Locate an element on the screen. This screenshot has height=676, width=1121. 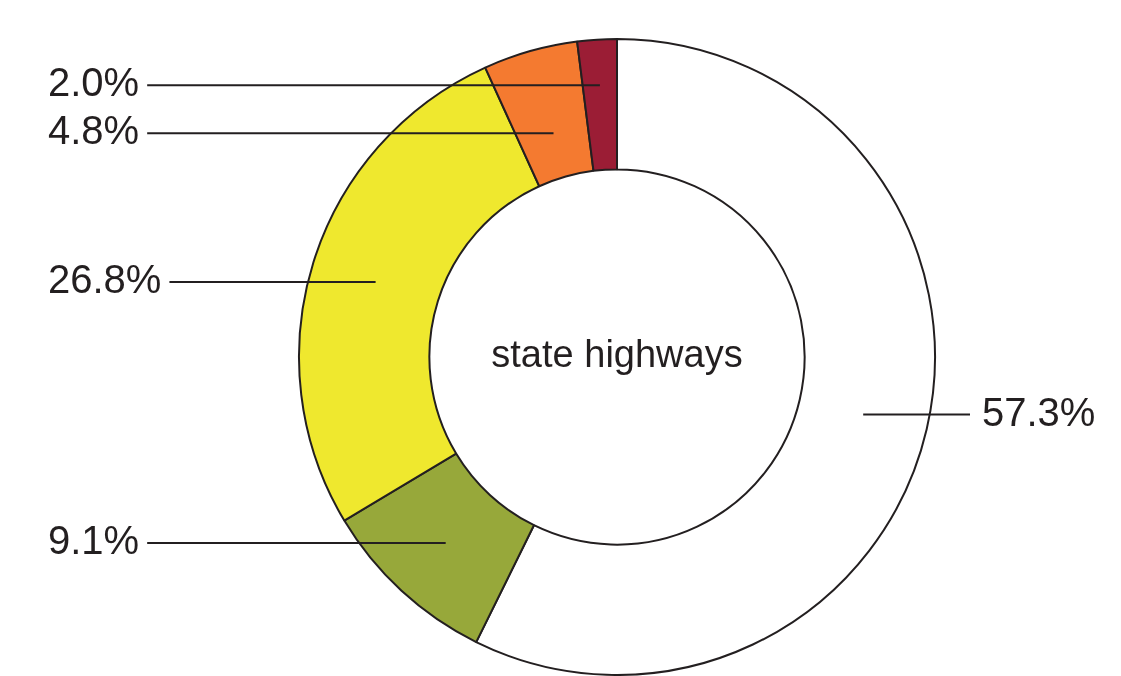
data-label: 26.8% is located at coordinates (105, 278).